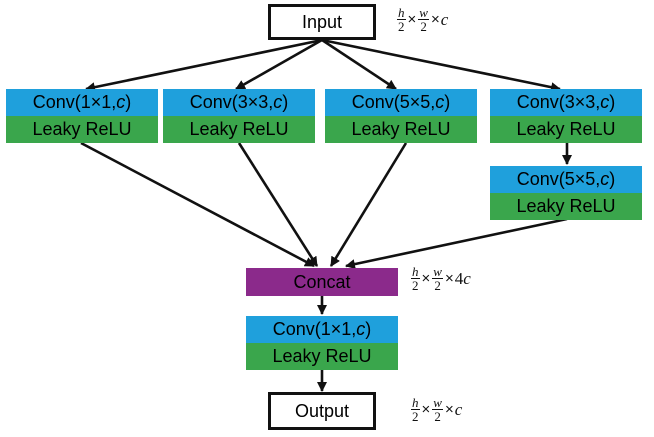 This screenshot has height=437, width=654. I want to click on concat-node: Concat, so click(322, 282).